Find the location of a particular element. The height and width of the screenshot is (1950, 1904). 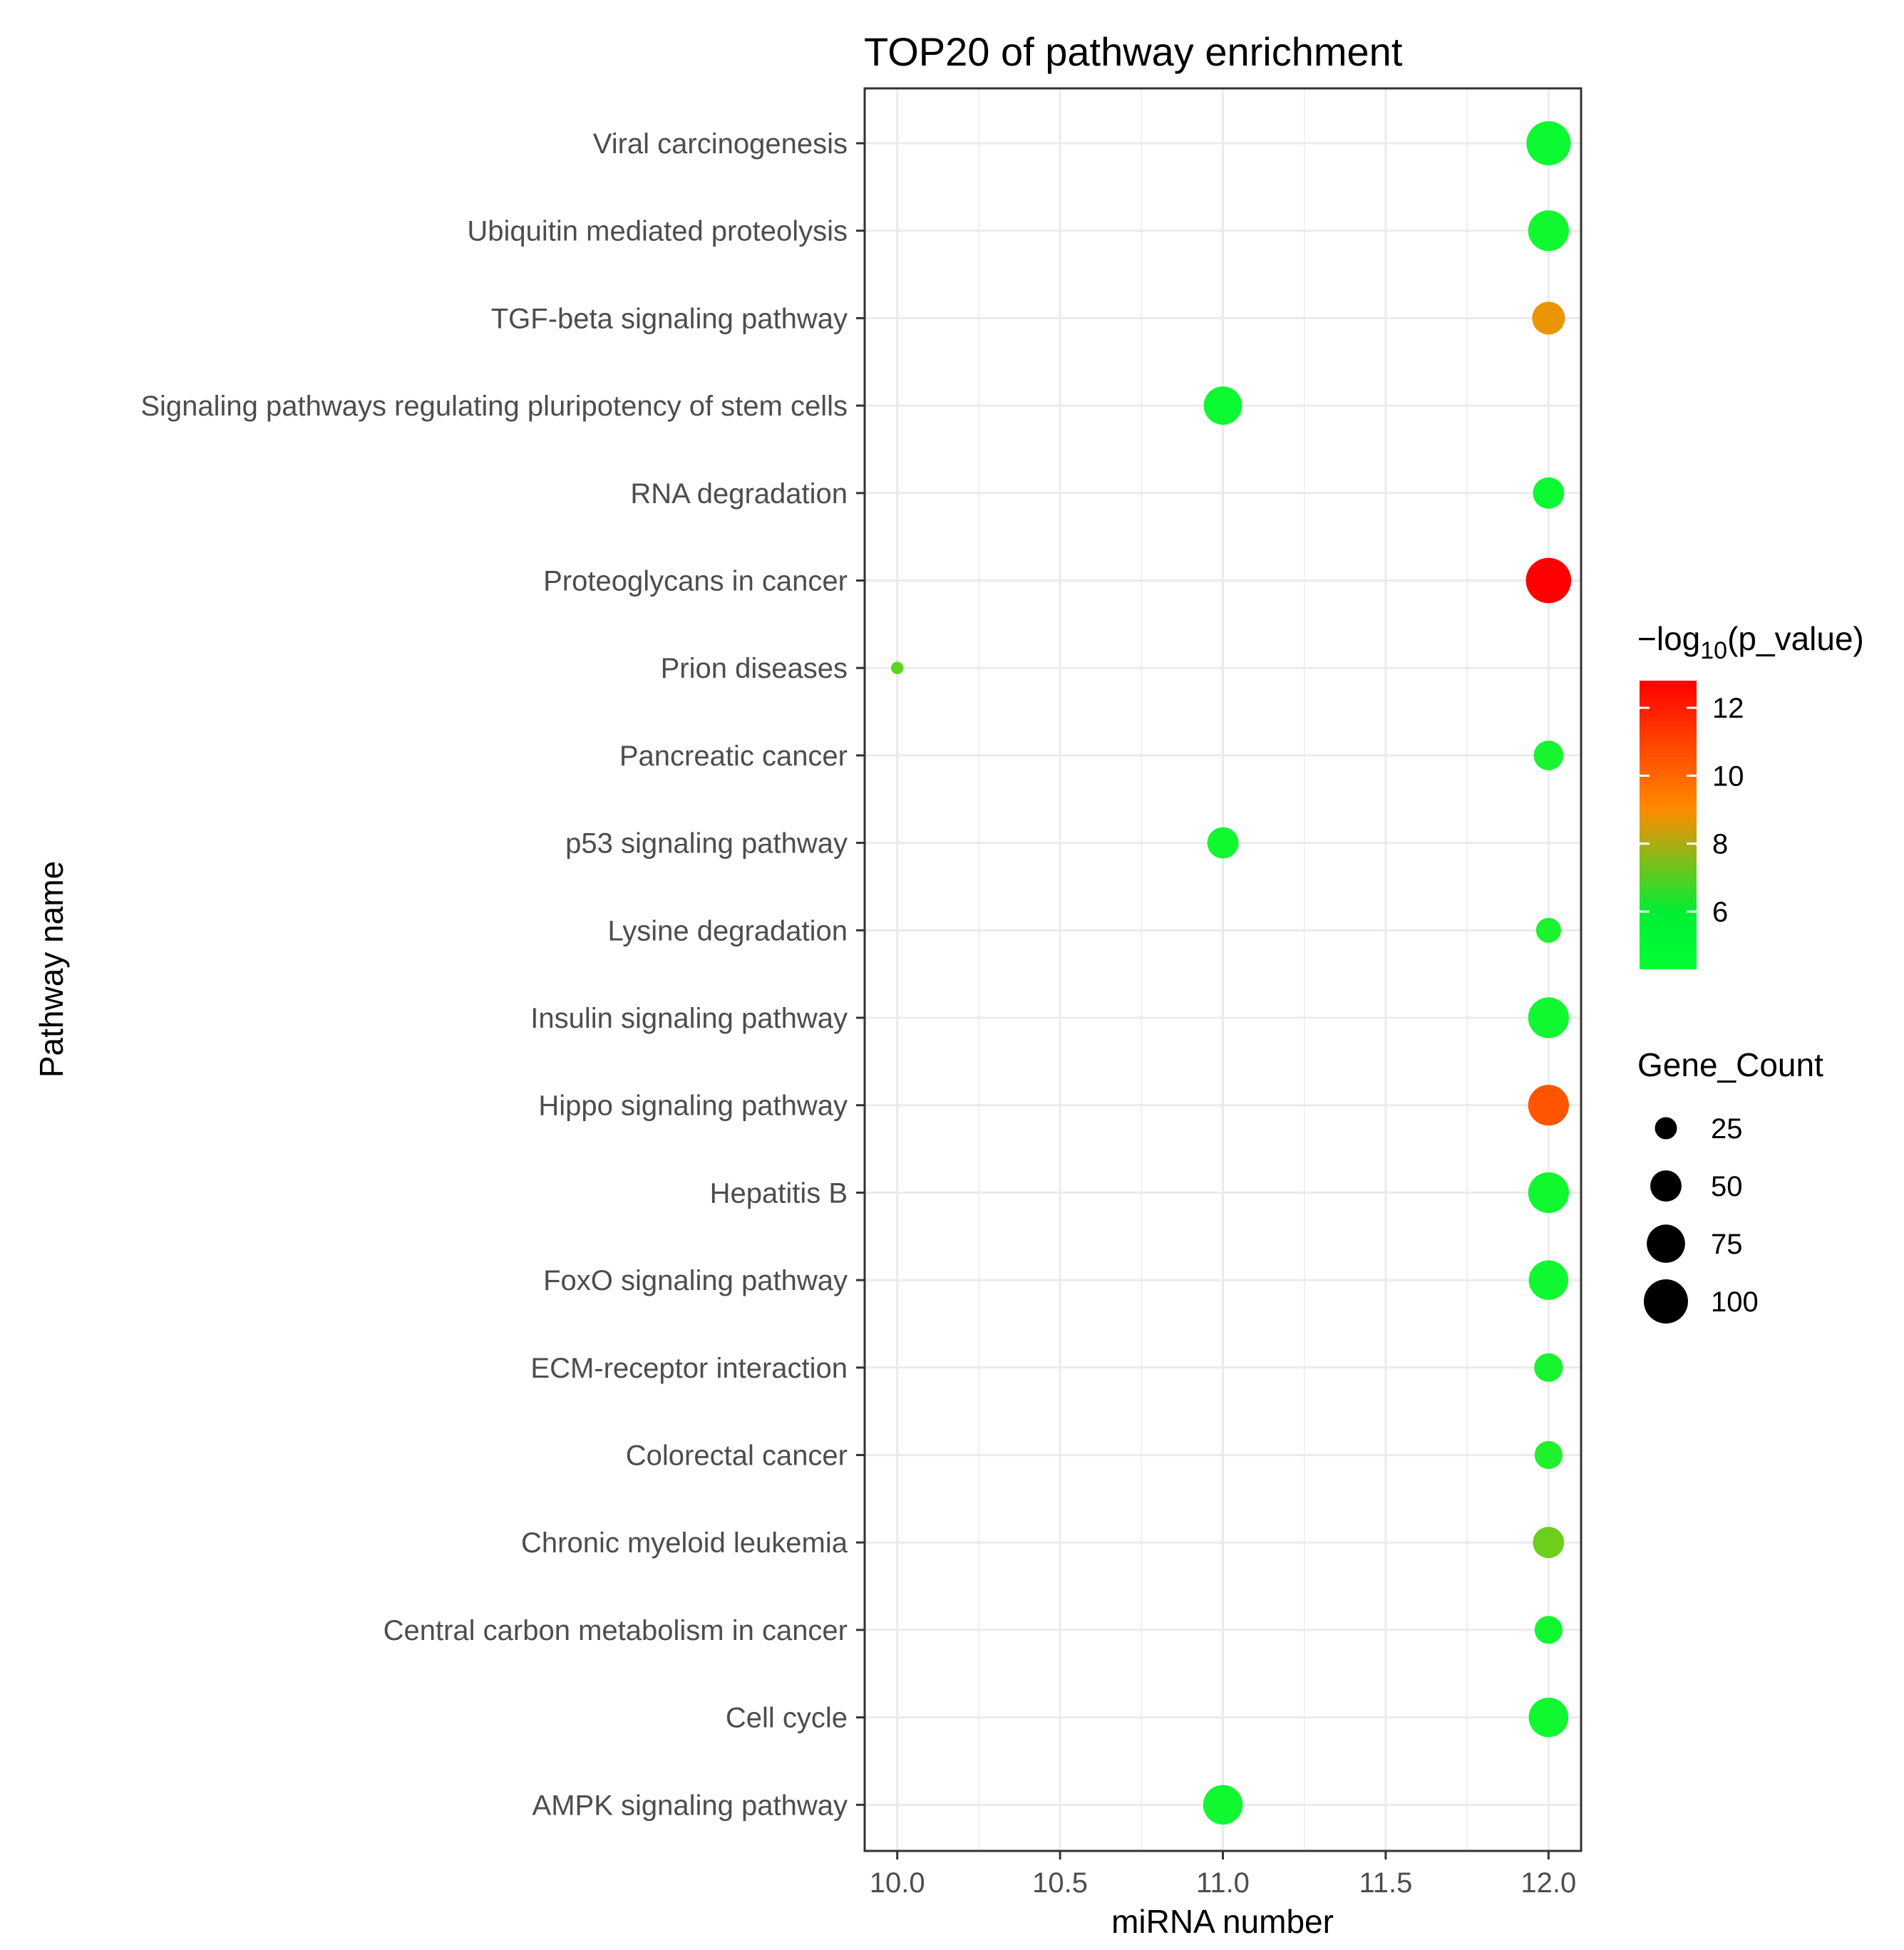

size-legend-title: Gene_Count is located at coordinates (1730, 1064).